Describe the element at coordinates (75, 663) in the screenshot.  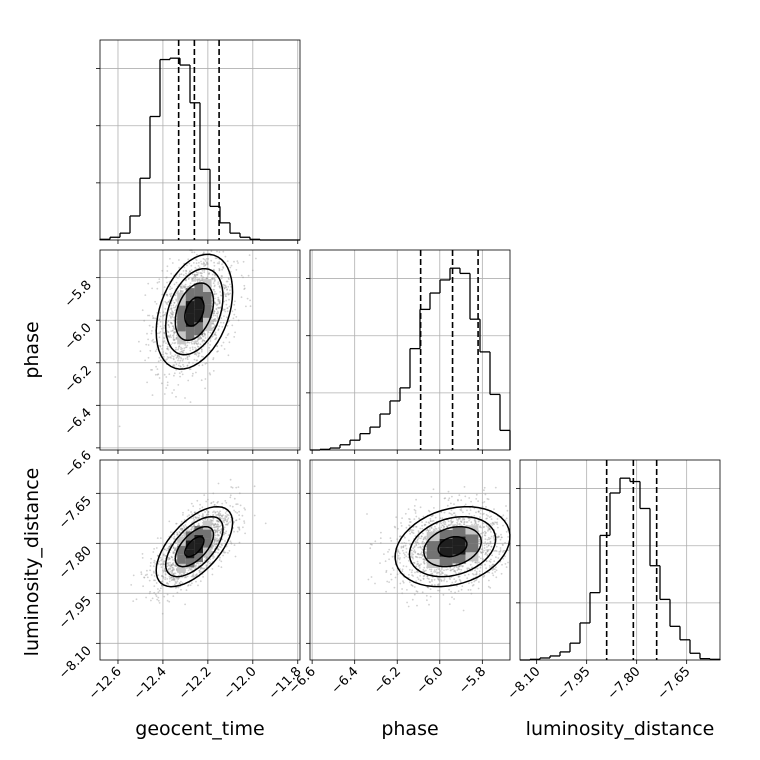
I see `y-tick-label: −8.10` at that location.